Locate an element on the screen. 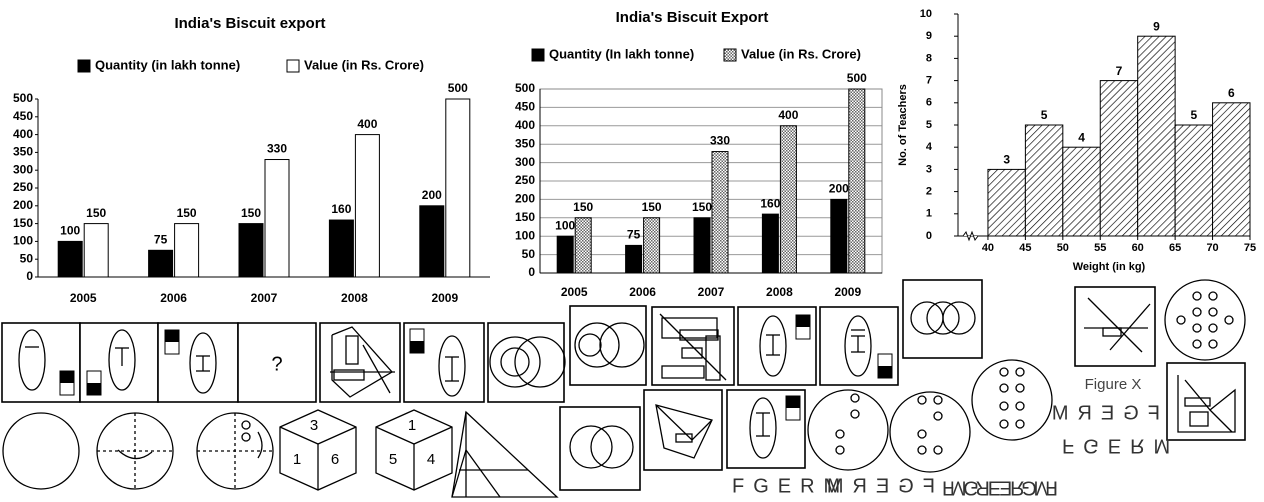 The width and height of the screenshot is (1264, 502). y-tick-label: 400 is located at coordinates (525, 125).